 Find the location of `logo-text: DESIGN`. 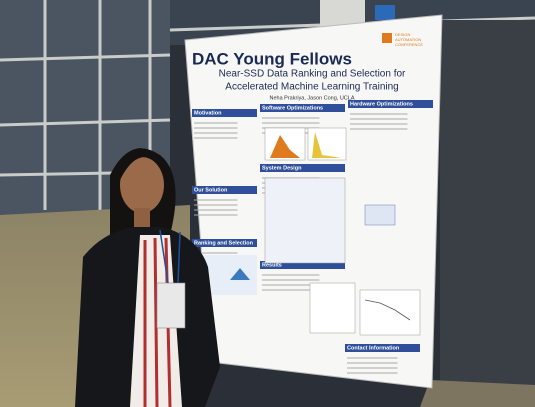

logo-text: DESIGN is located at coordinates (402, 34).